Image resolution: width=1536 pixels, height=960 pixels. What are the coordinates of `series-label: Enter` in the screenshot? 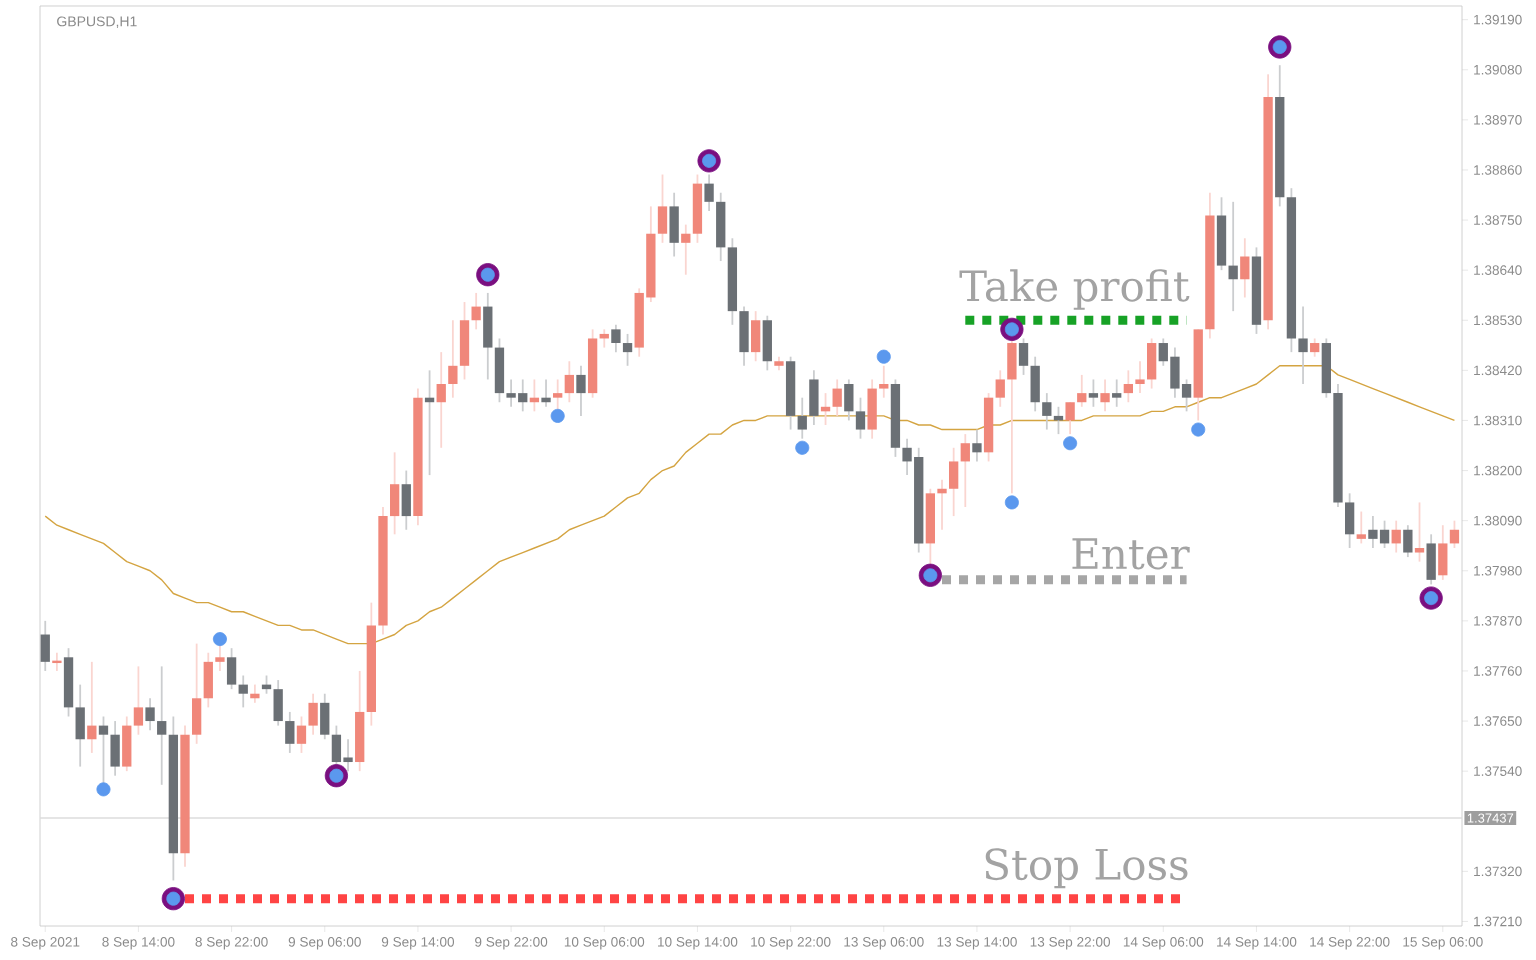 It's located at (1131, 554).